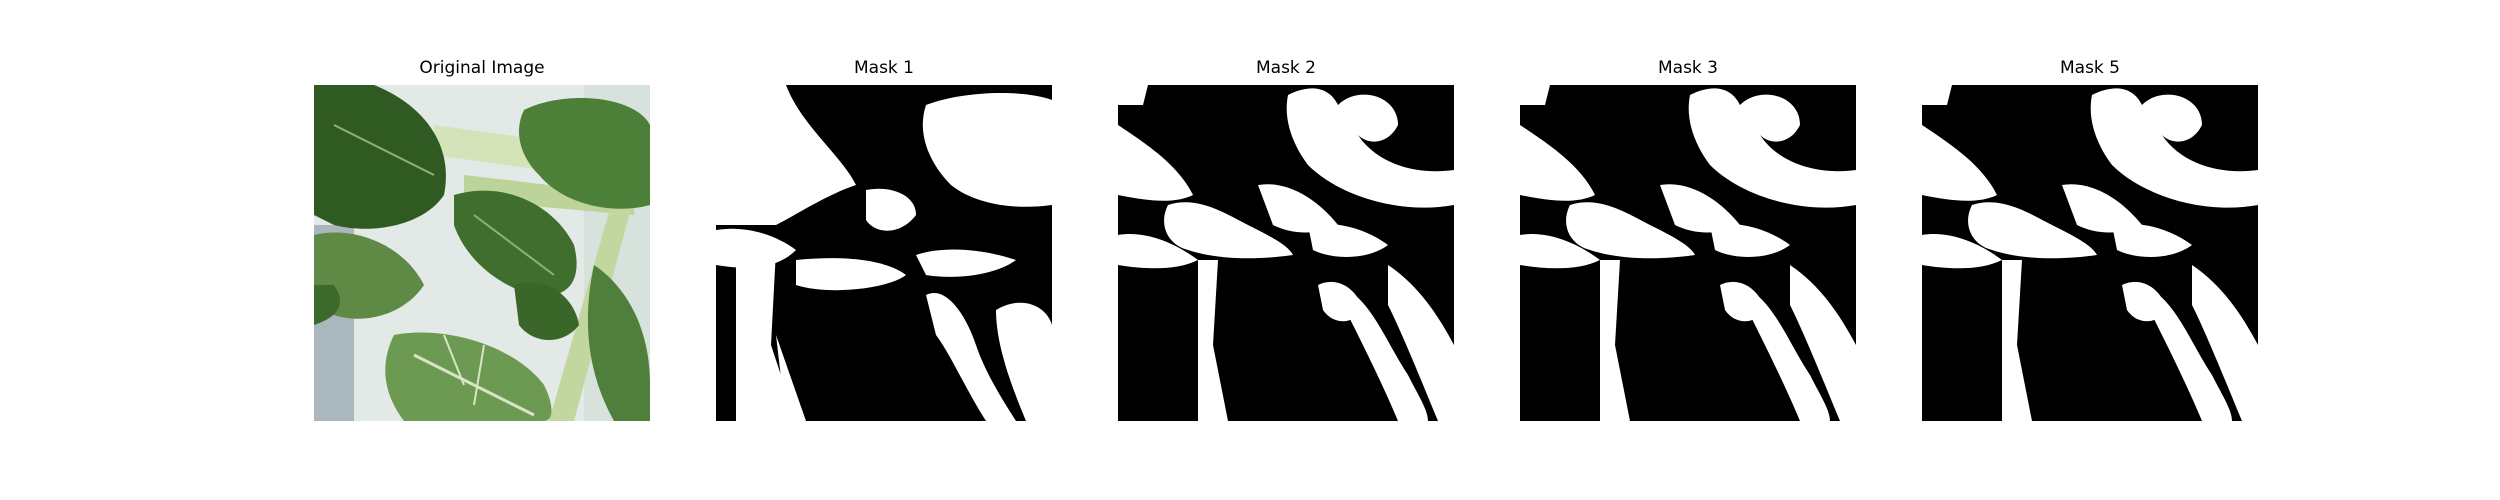  I want to click on mask-1-image, so click(884, 253).